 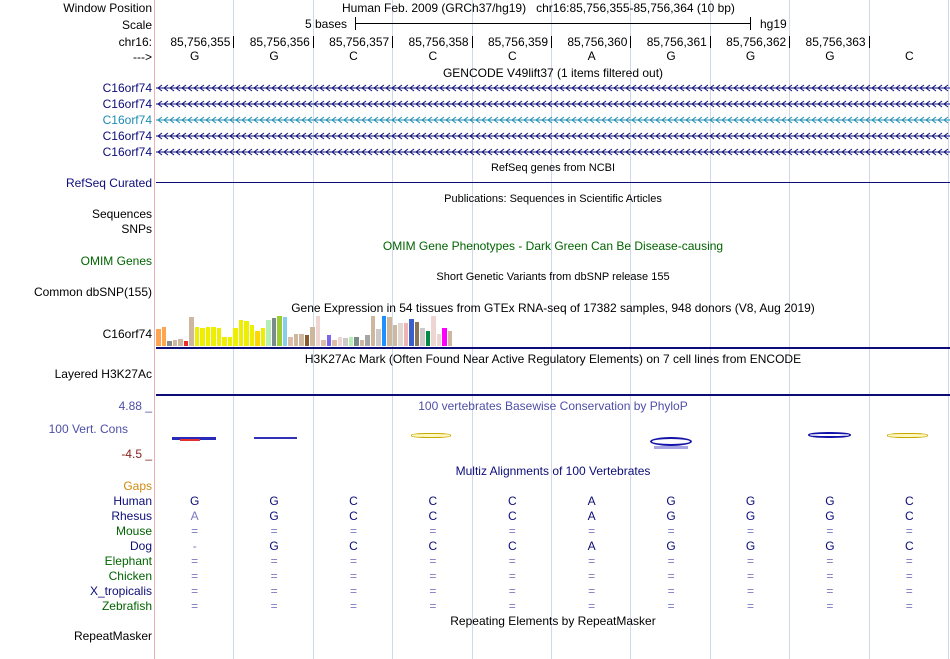 I want to click on ruler-tick, so click(x=790, y=42).